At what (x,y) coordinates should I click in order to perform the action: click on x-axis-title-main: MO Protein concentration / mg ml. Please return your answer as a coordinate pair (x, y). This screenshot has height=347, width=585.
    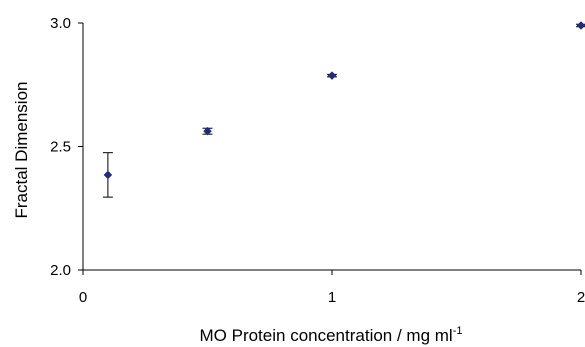
    Looking at the image, I should click on (326, 335).